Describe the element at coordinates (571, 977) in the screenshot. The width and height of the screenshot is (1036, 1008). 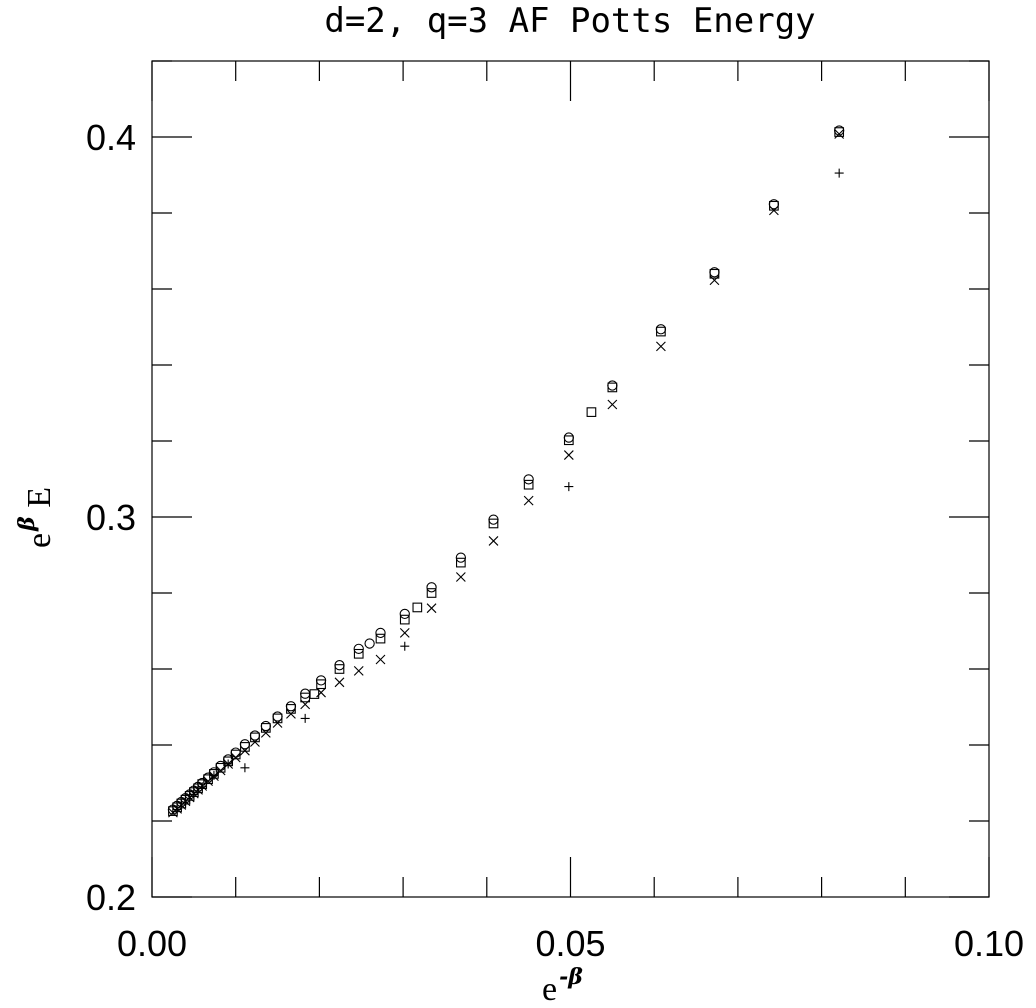
I see `x-axis-label-sup: -β` at that location.